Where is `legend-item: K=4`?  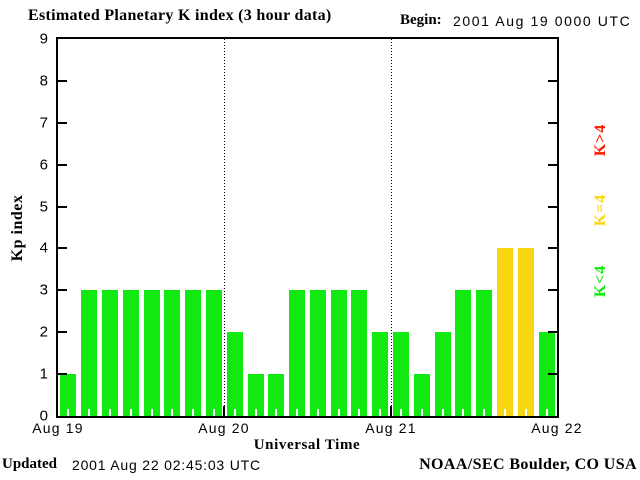
legend-item: K=4 is located at coordinates (600, 210).